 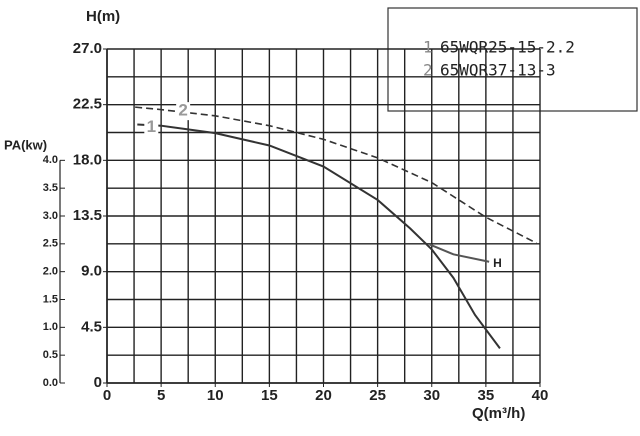 I want to click on curve-label: 2, so click(x=182, y=110).